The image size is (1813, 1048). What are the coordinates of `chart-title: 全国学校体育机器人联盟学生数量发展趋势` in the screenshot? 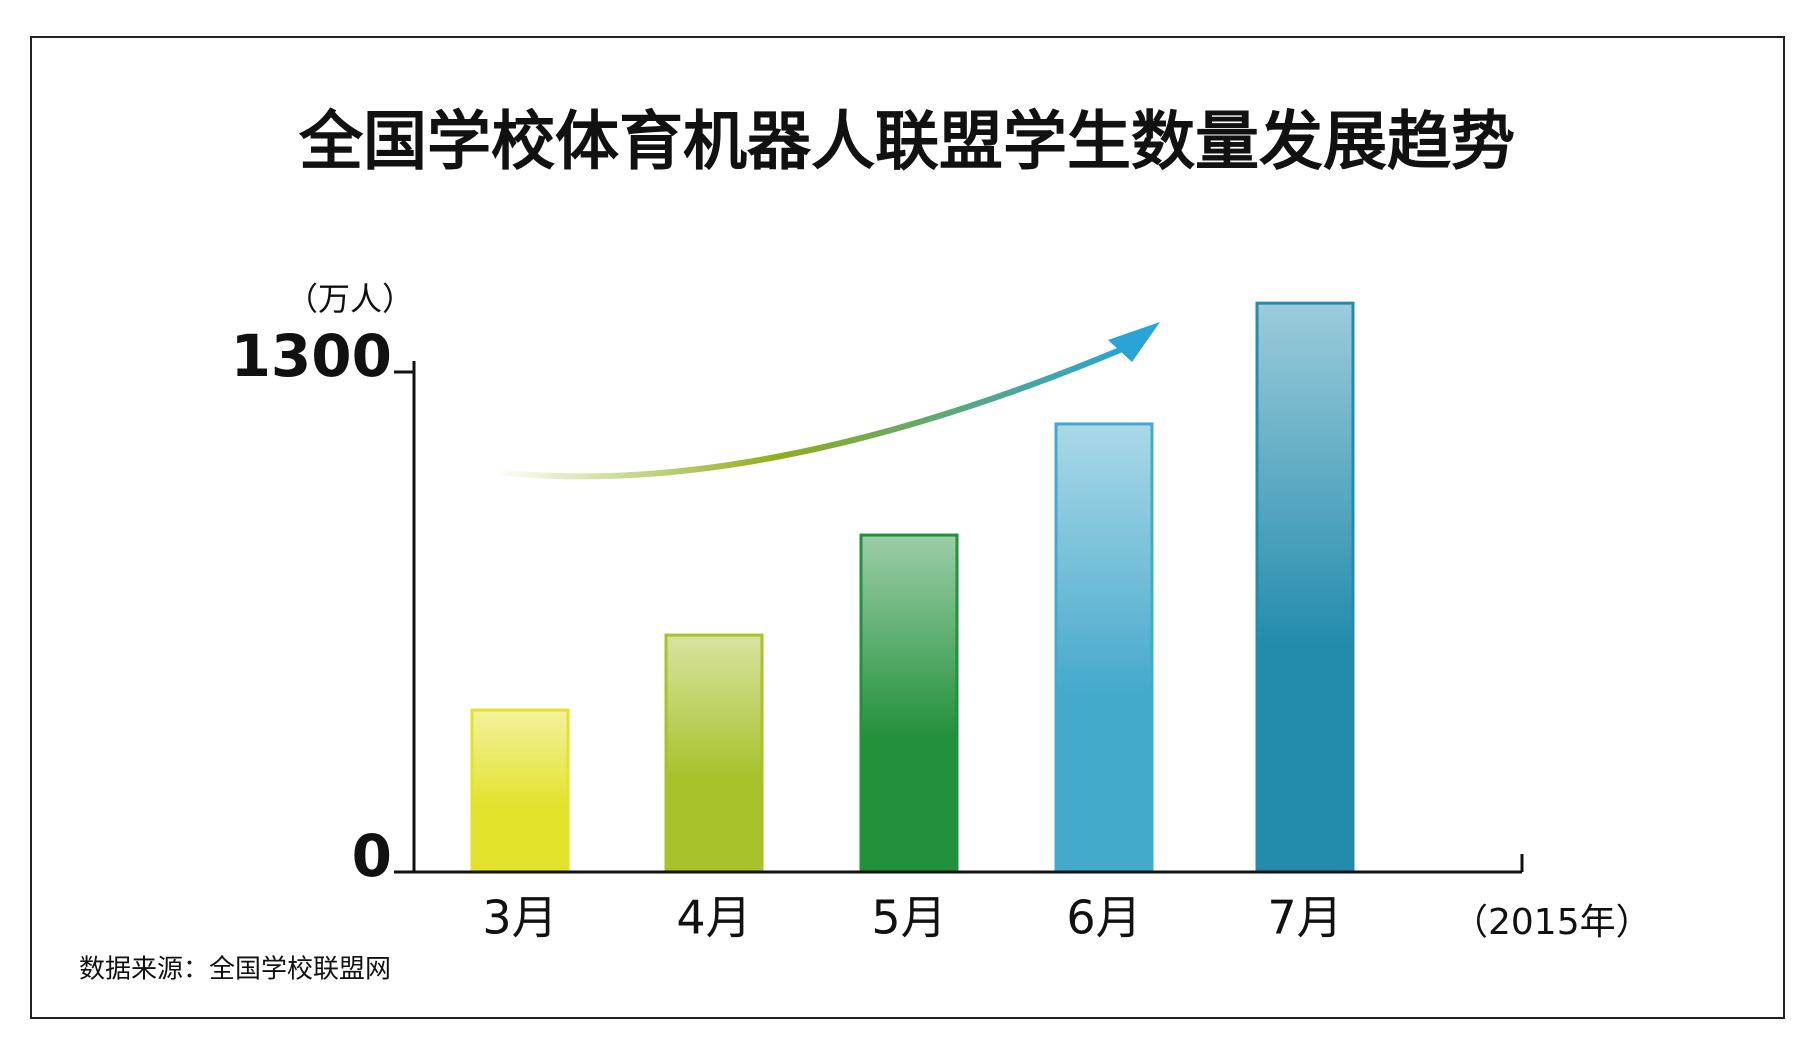 It's located at (906, 143).